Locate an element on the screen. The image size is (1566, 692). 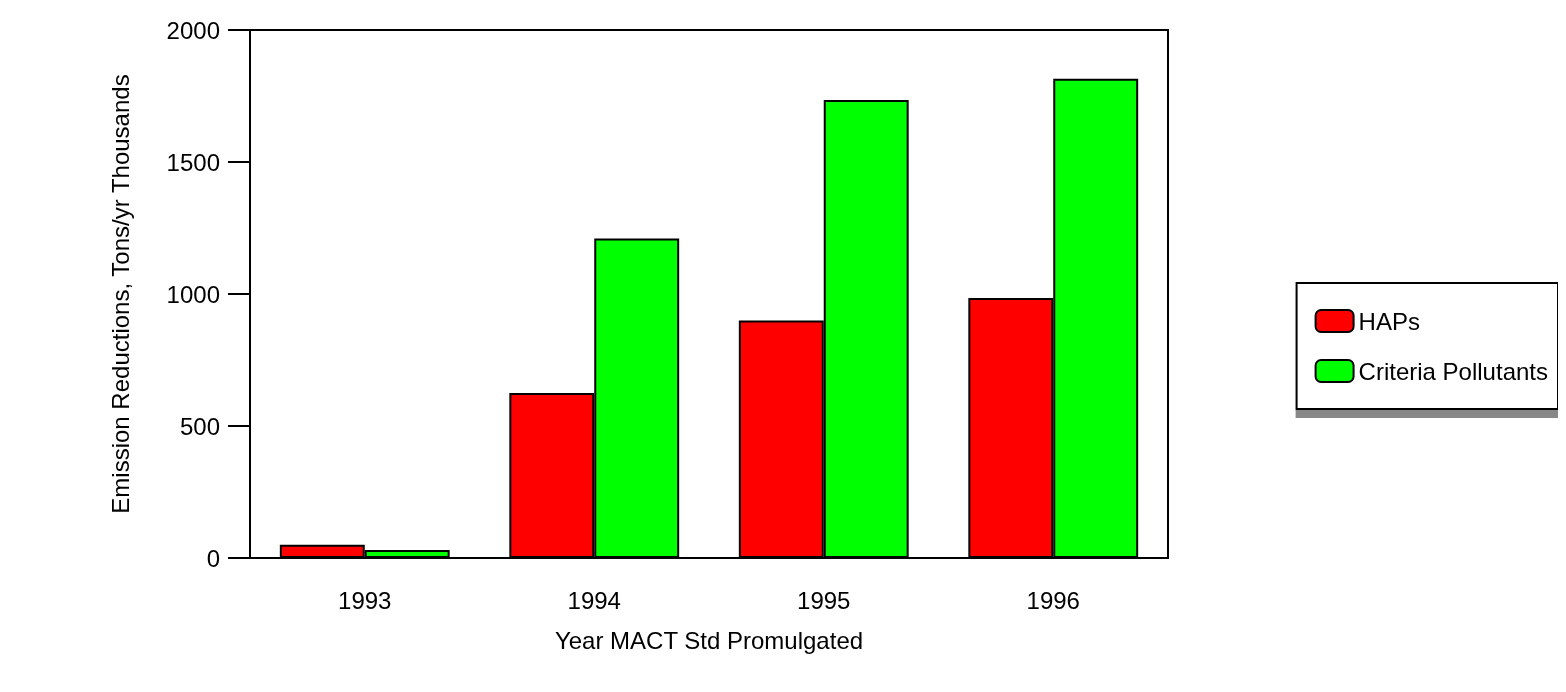
y-tick-label: 1500 is located at coordinates (193, 162).